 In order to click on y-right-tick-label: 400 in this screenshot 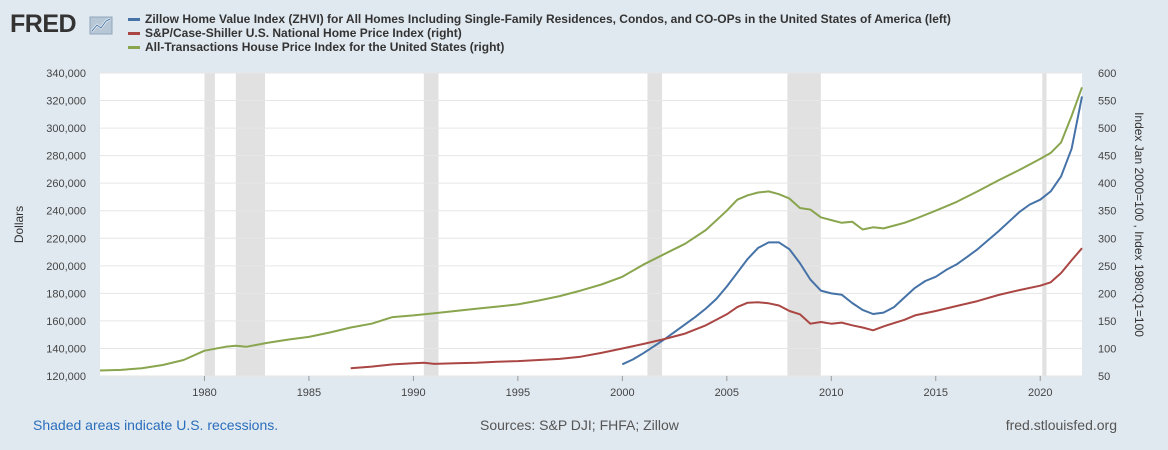, I will do `click(1107, 184)`.